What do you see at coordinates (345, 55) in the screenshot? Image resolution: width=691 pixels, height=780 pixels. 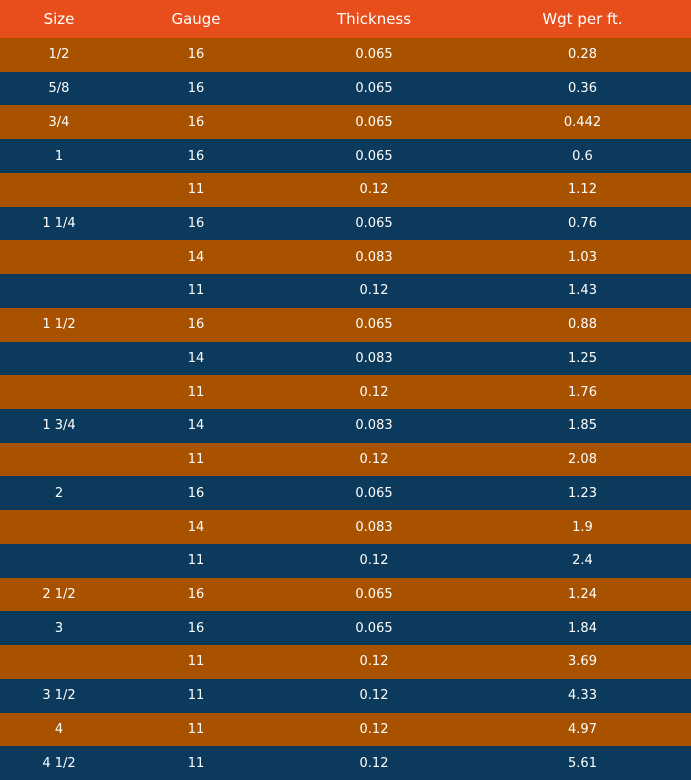 I see `table-row: 1/2 16 0.065 0.28` at bounding box center [345, 55].